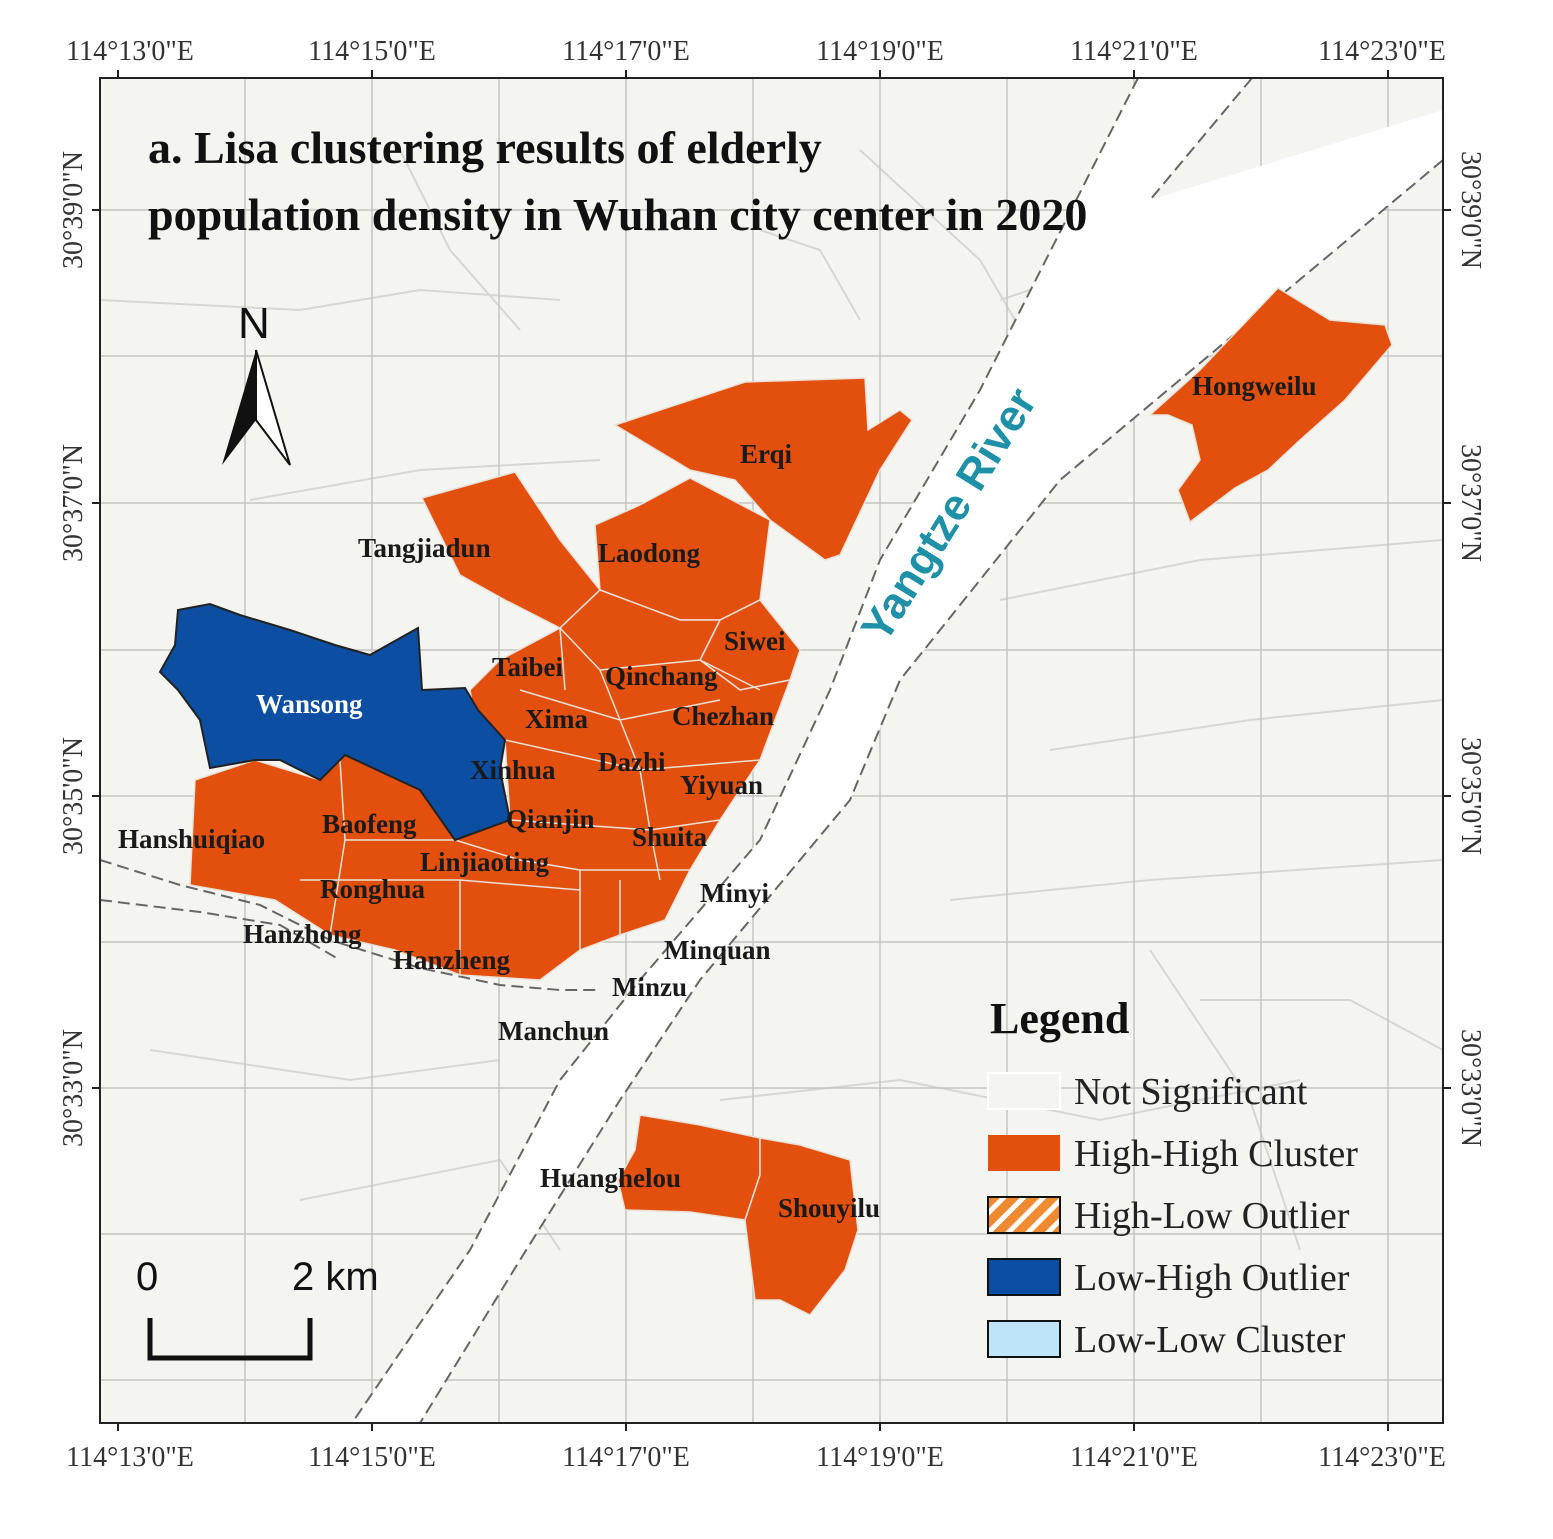 This screenshot has width=1553, height=1539. What do you see at coordinates (723, 716) in the screenshot?
I see `label-chezhan: Chezhan` at bounding box center [723, 716].